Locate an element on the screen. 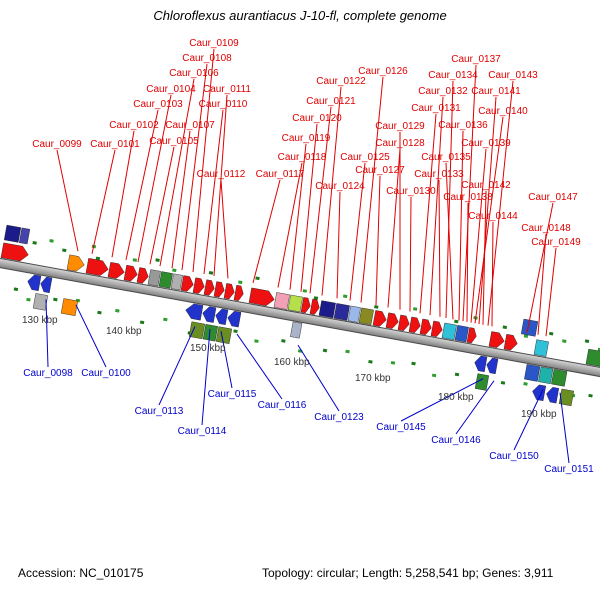 The height and width of the screenshot is (600, 600). gene-label: Caur_0118 is located at coordinates (302, 157).